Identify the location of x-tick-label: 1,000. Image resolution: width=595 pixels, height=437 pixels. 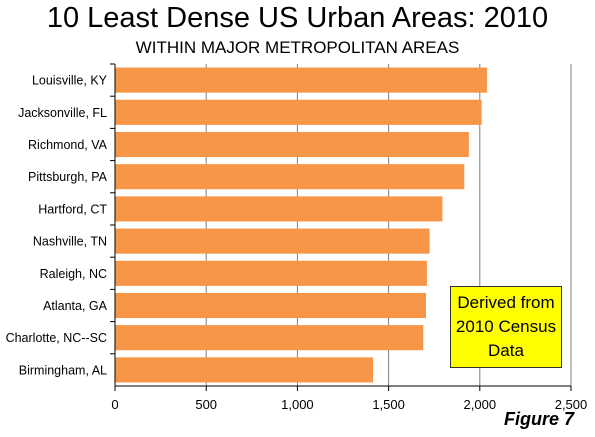
(297, 404).